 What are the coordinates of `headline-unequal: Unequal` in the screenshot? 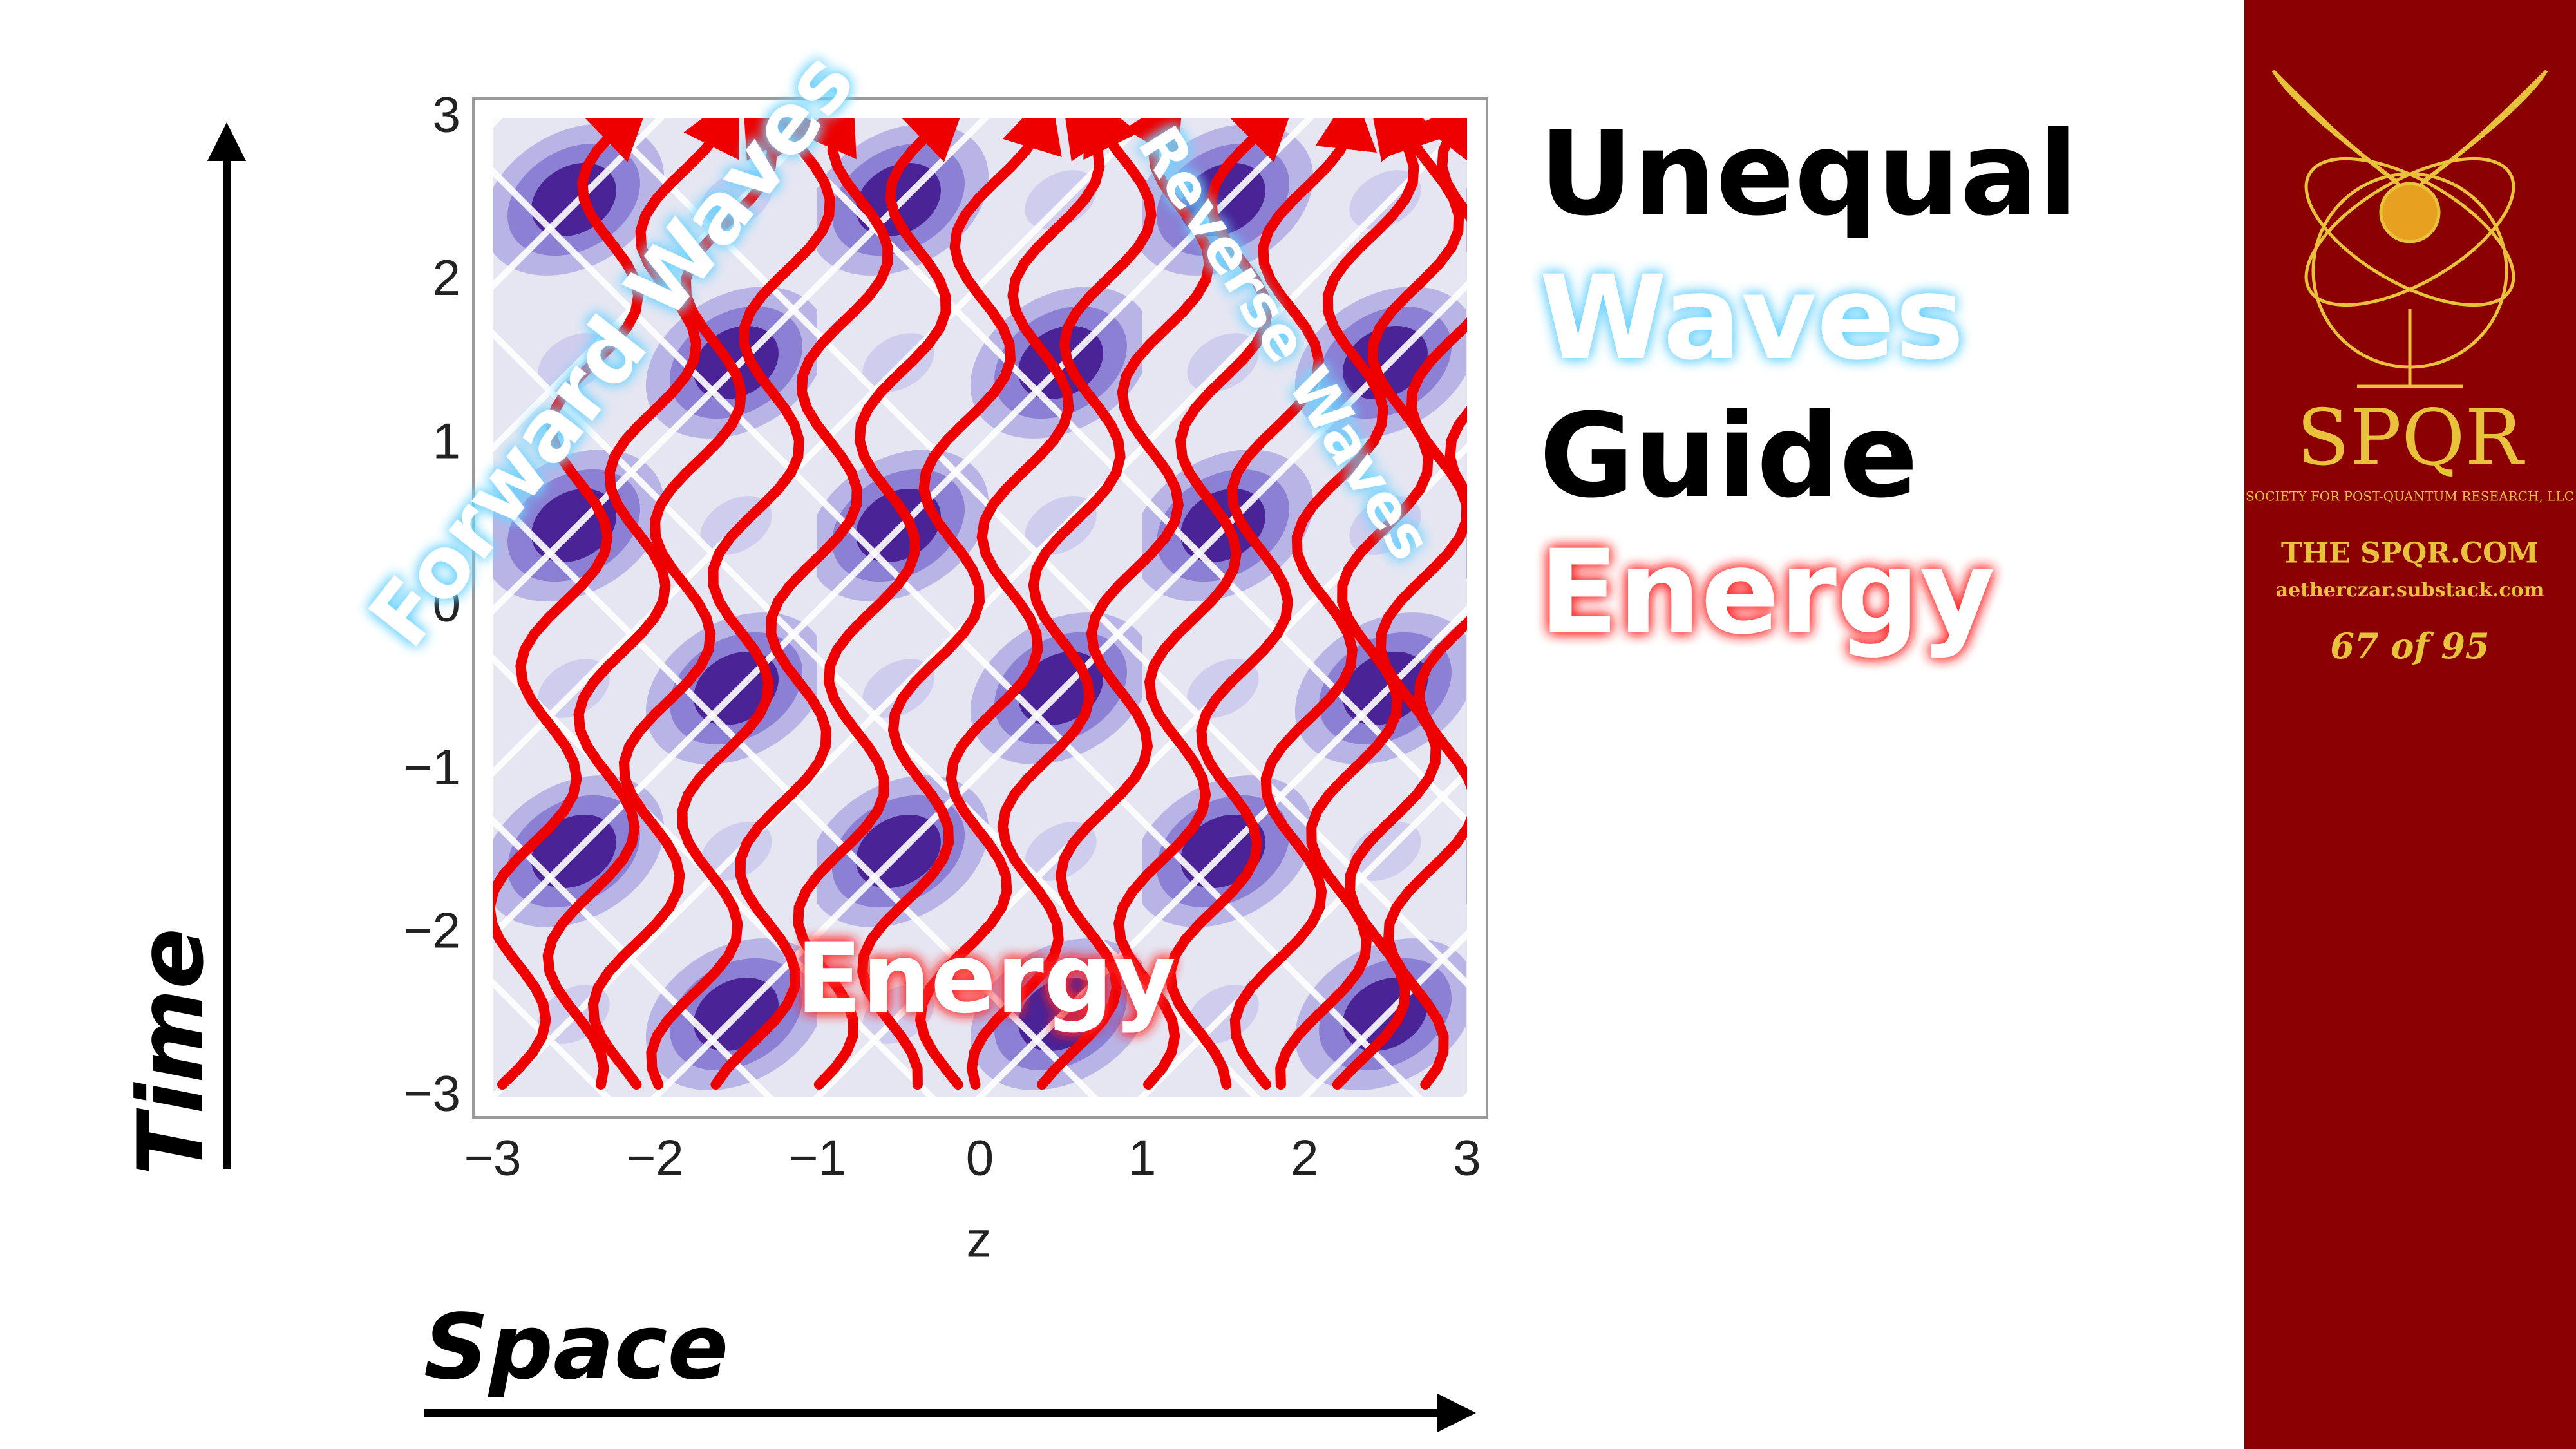 It's located at (1808, 175).